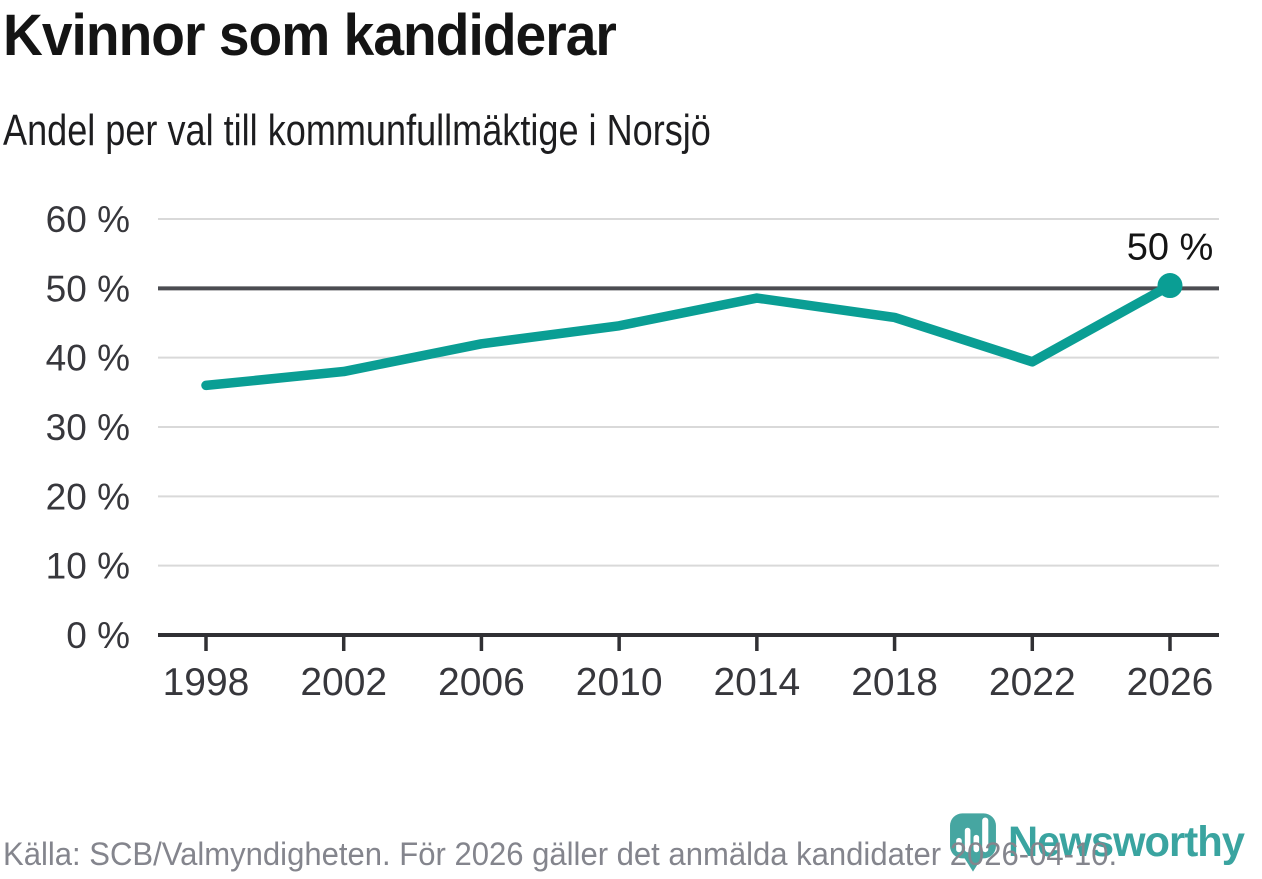 Image resolution: width=1262 pixels, height=879 pixels. What do you see at coordinates (88, 358) in the screenshot?
I see `y-tick-label: 40 %` at bounding box center [88, 358].